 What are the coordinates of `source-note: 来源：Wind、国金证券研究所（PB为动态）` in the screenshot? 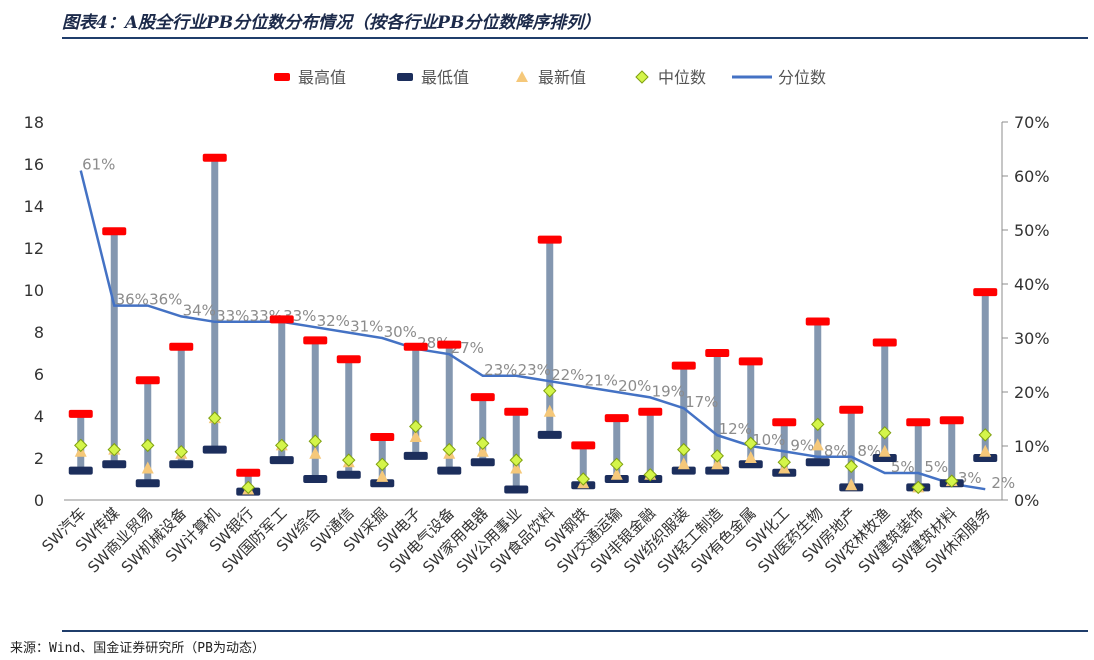 It's located at (137, 648).